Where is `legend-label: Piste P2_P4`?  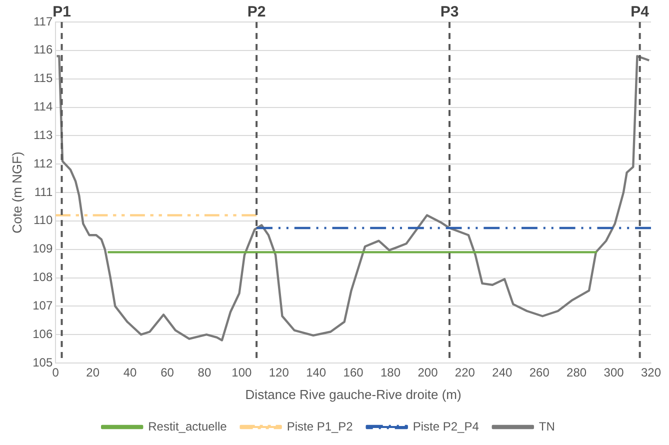 legend-label: Piste P2_P4 is located at coordinates (446, 426).